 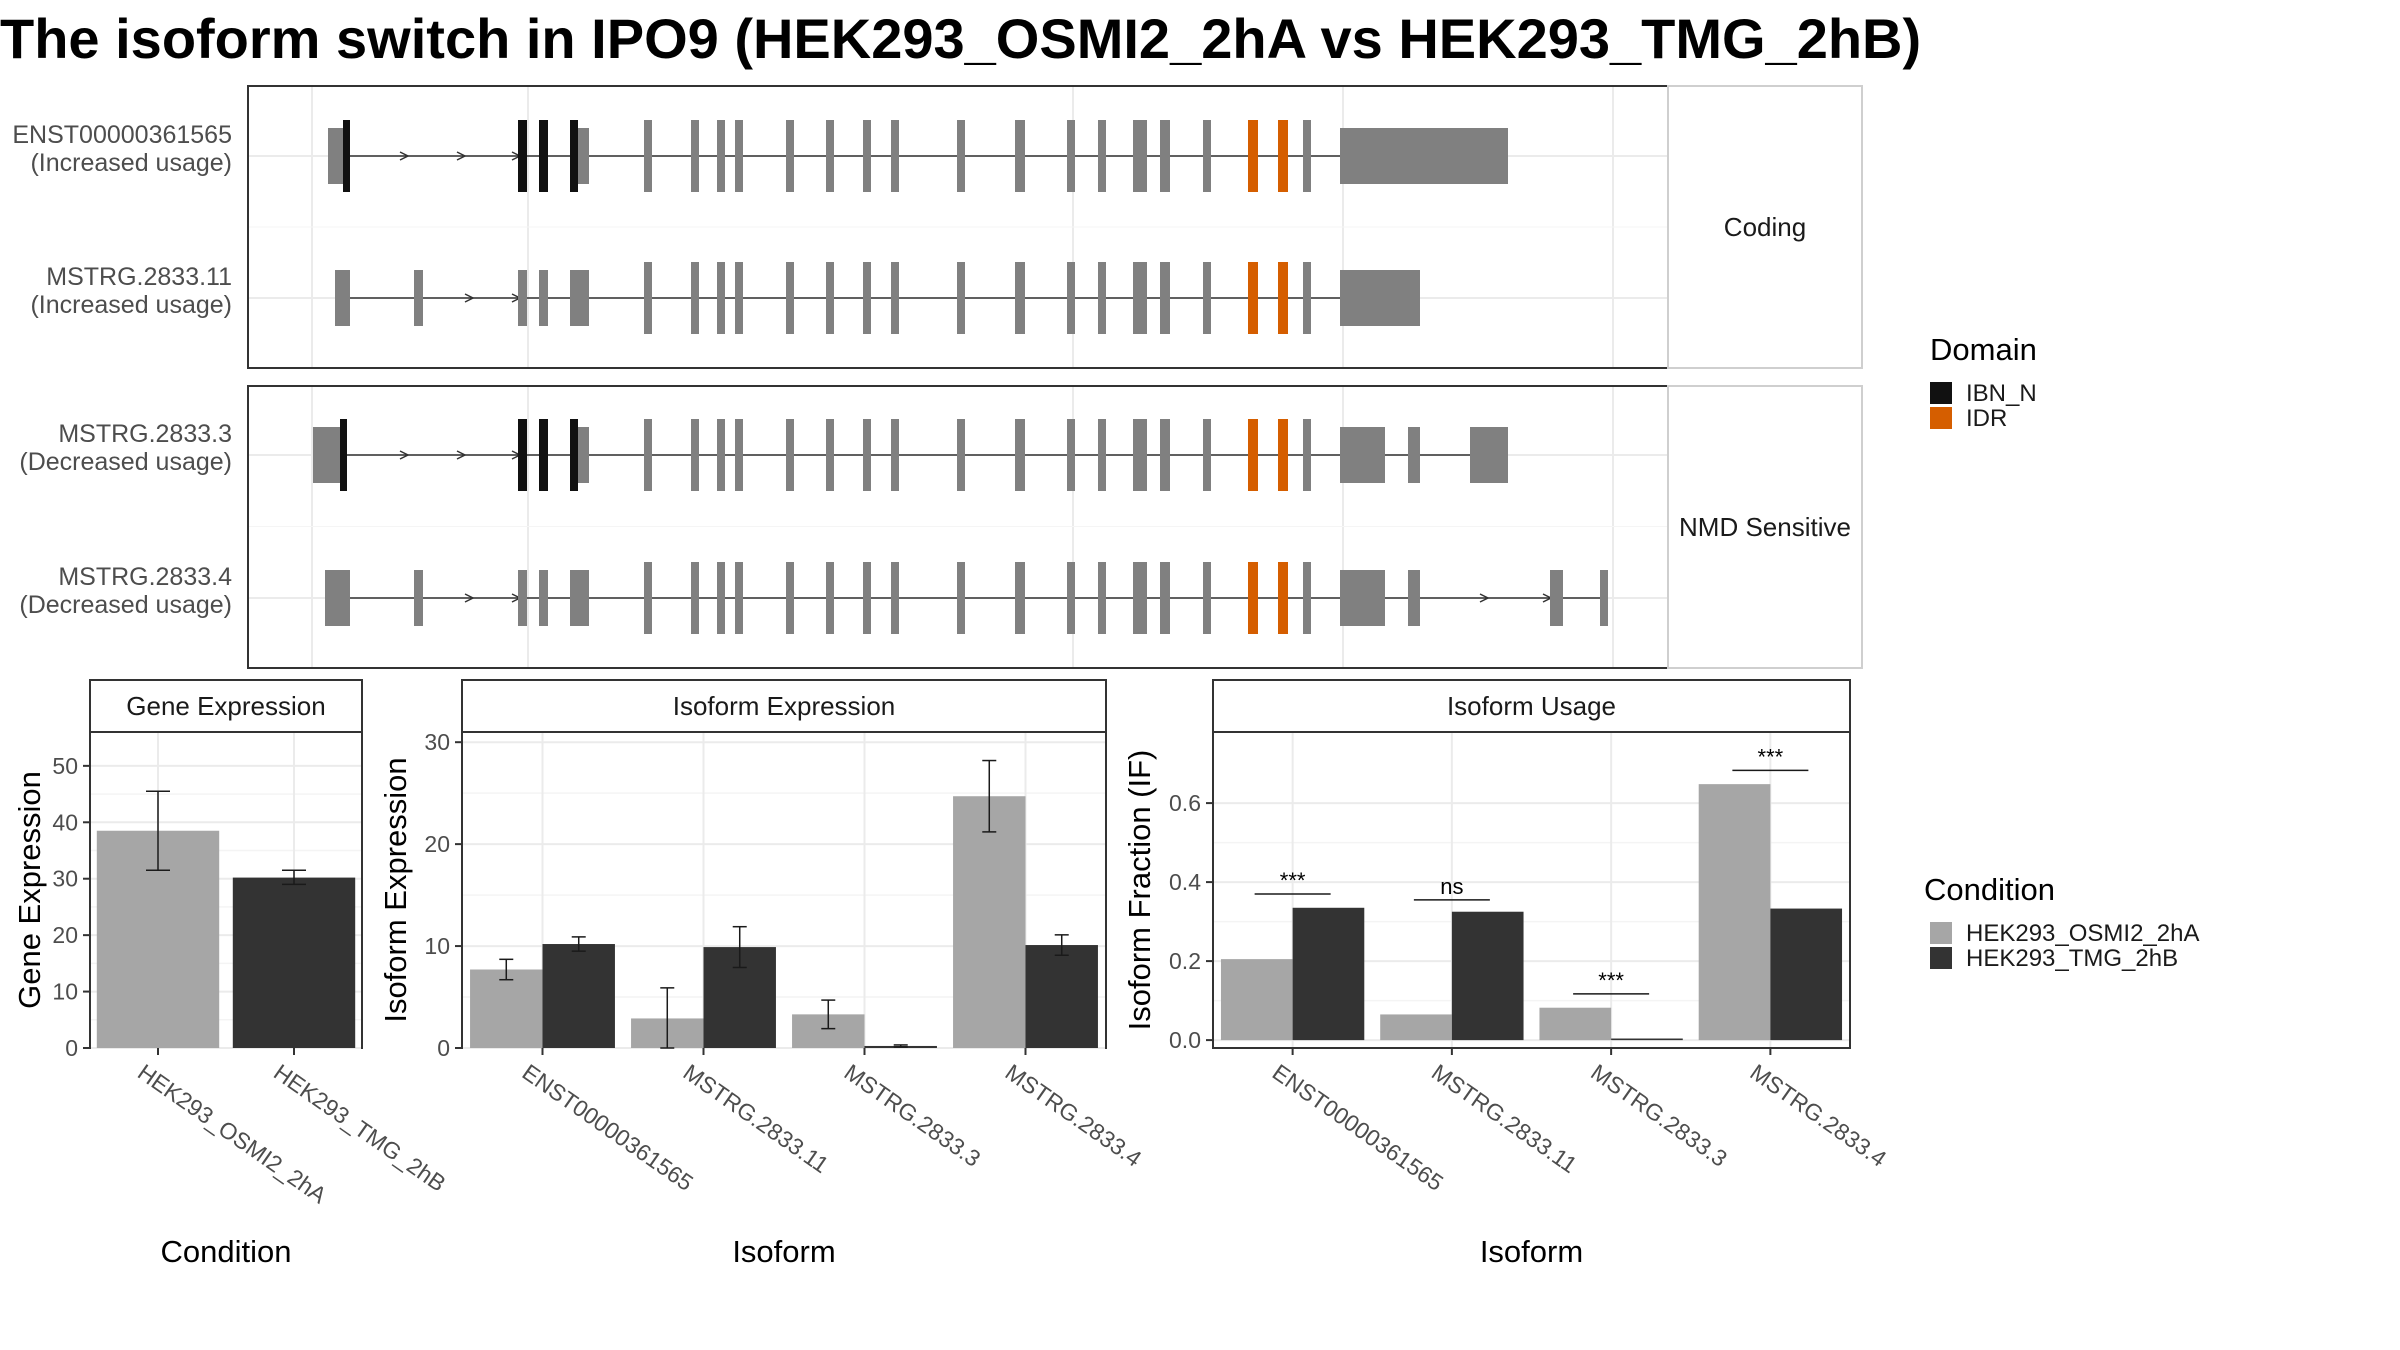 I want to click on condition-legend-key, so click(x=1941, y=933).